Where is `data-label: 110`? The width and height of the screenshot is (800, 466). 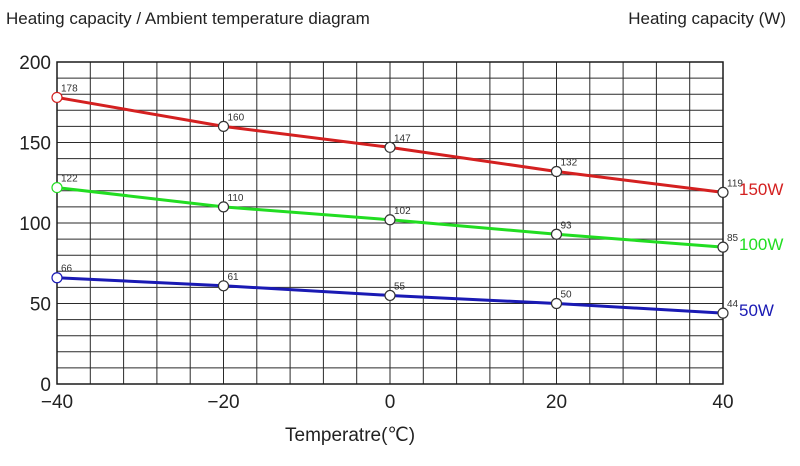 data-label: 110 is located at coordinates (236, 198).